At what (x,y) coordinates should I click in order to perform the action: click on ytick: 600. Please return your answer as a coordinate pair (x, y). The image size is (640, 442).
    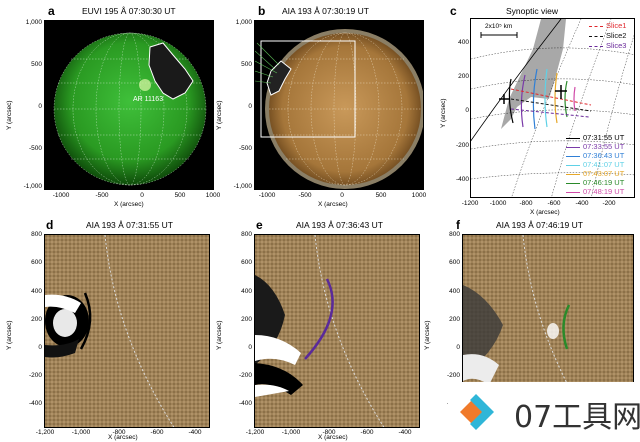
    Looking at the image, I should click on (246, 262).